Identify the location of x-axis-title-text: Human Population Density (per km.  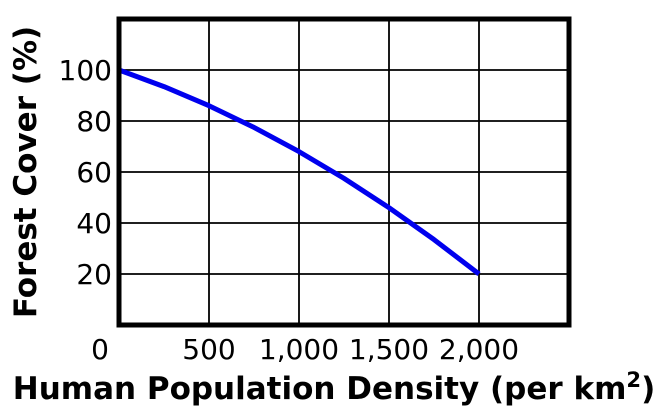
(319, 389).